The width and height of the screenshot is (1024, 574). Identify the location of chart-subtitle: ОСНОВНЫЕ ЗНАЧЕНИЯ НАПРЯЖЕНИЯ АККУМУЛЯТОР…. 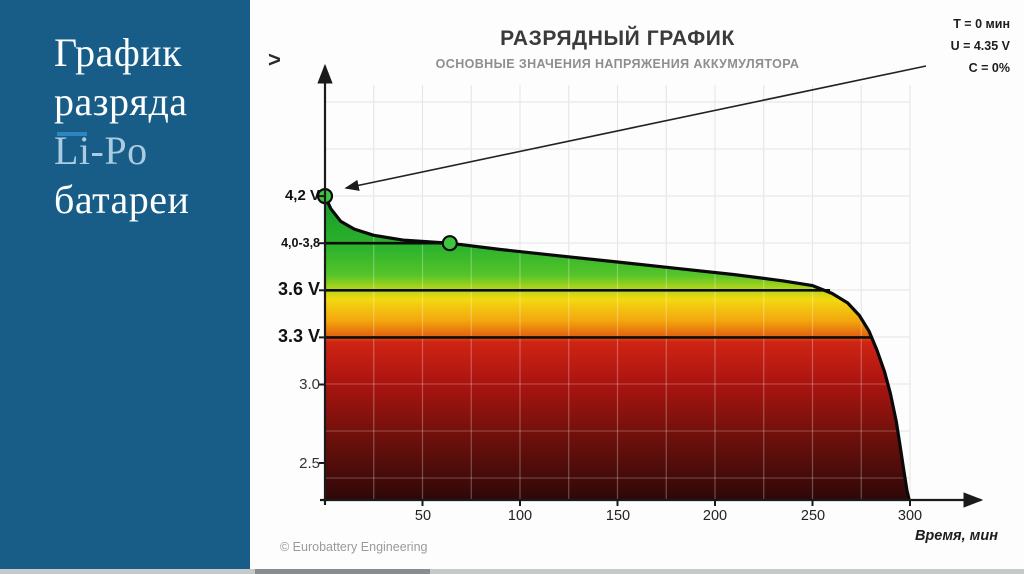
(617, 64).